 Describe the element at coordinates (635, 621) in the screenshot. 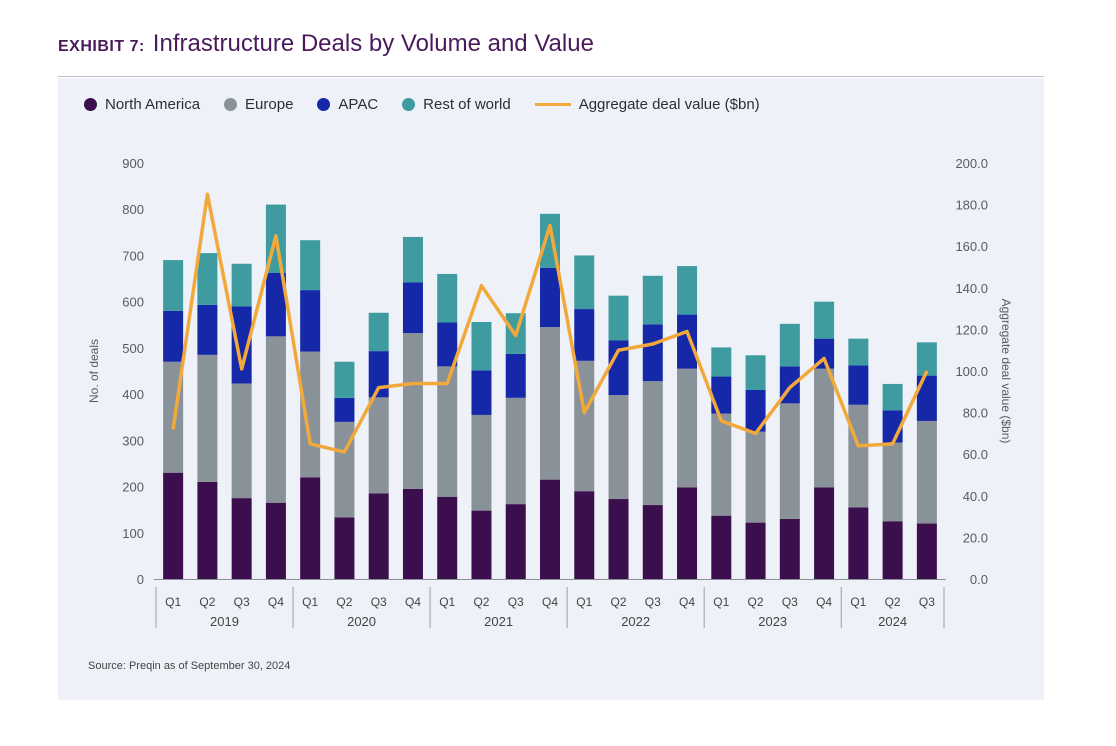

I see `year-label: 2022` at that location.